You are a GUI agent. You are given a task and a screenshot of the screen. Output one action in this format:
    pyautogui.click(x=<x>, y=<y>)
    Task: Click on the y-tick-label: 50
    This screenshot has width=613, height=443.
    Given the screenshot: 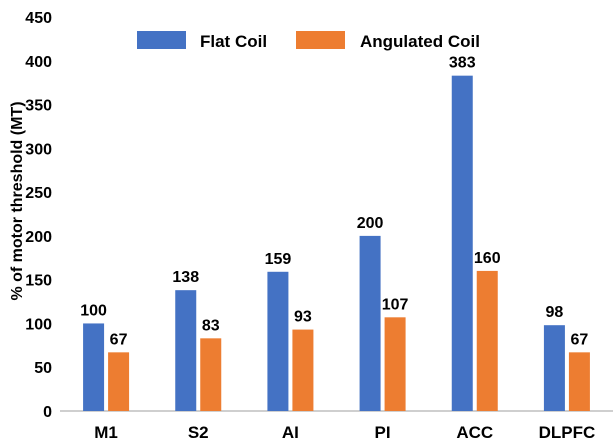 What is the action you would take?
    pyautogui.click(x=43, y=368)
    